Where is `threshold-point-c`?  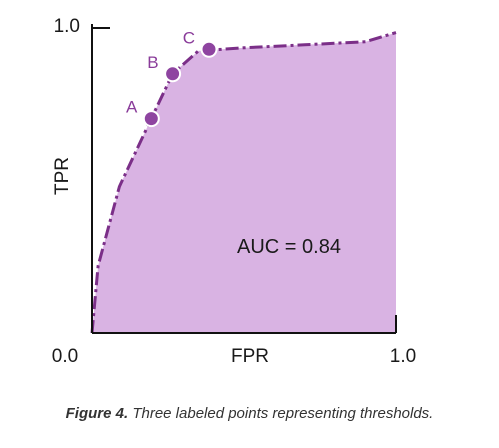 threshold-point-c is located at coordinates (209, 49).